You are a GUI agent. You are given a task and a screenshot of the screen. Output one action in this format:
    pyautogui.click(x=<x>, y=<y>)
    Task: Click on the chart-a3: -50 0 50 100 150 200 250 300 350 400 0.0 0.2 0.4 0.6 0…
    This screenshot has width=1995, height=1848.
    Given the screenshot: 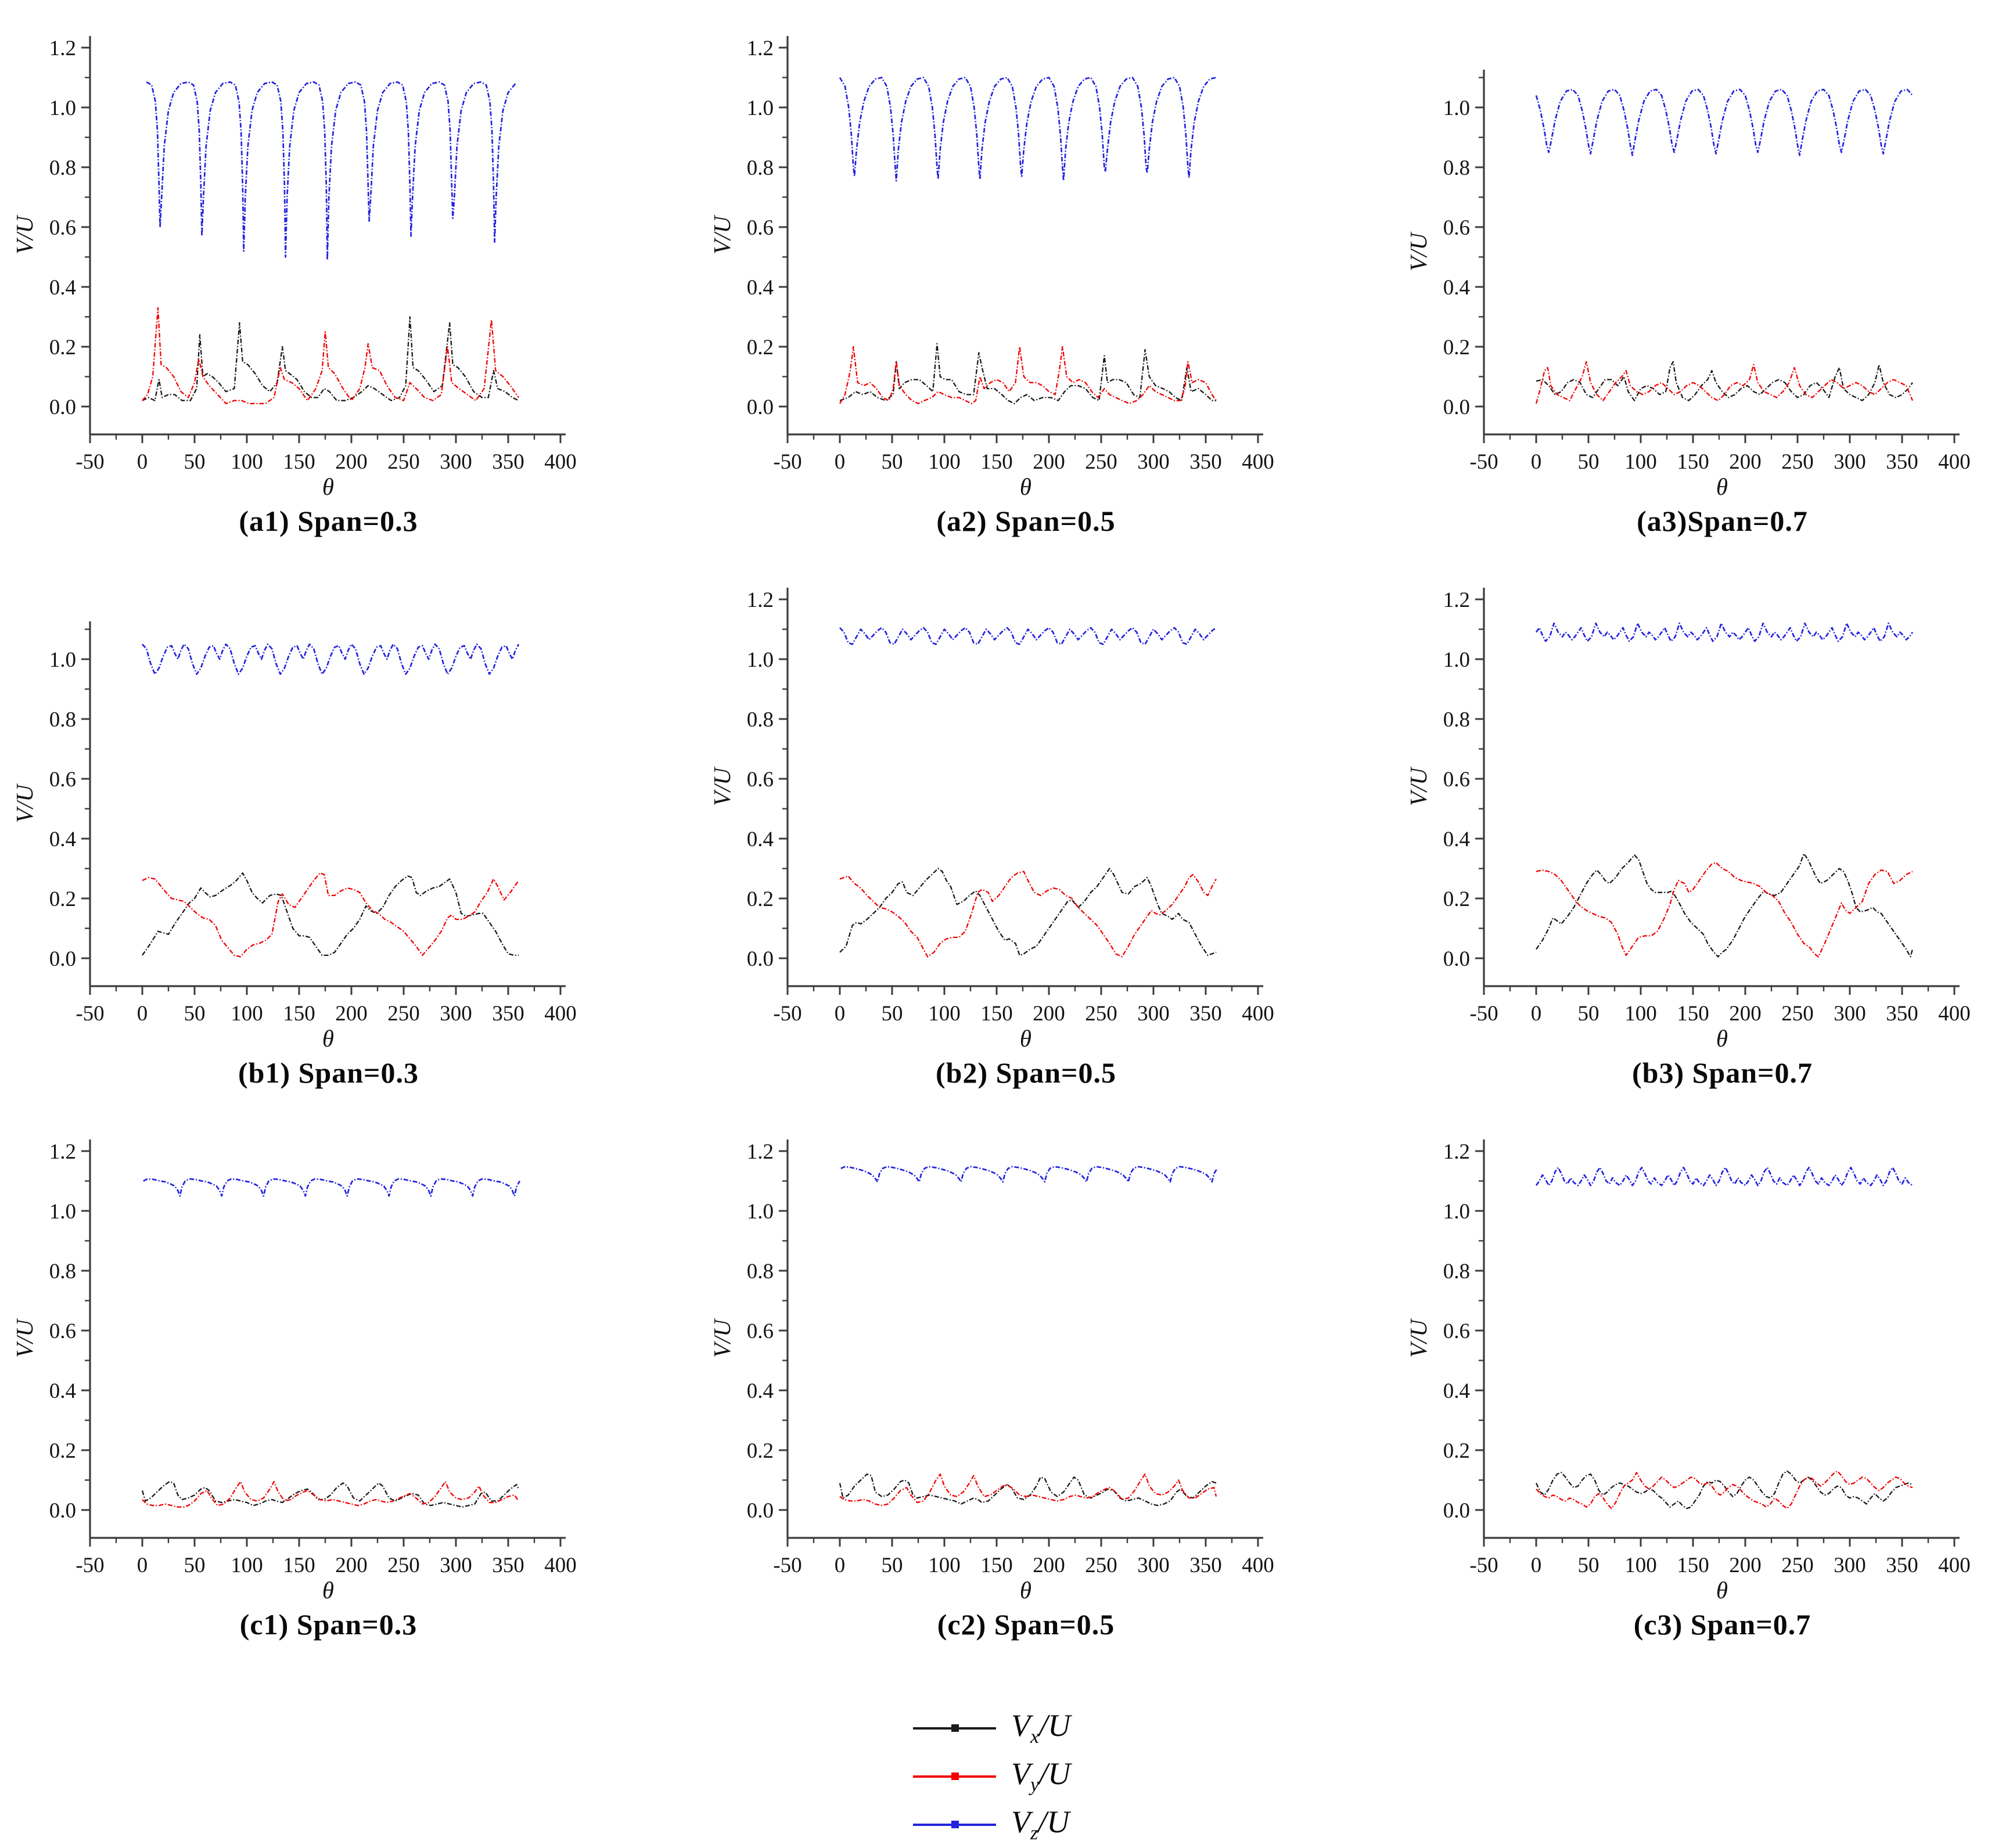 What is the action you would take?
    pyautogui.click(x=1662, y=276)
    